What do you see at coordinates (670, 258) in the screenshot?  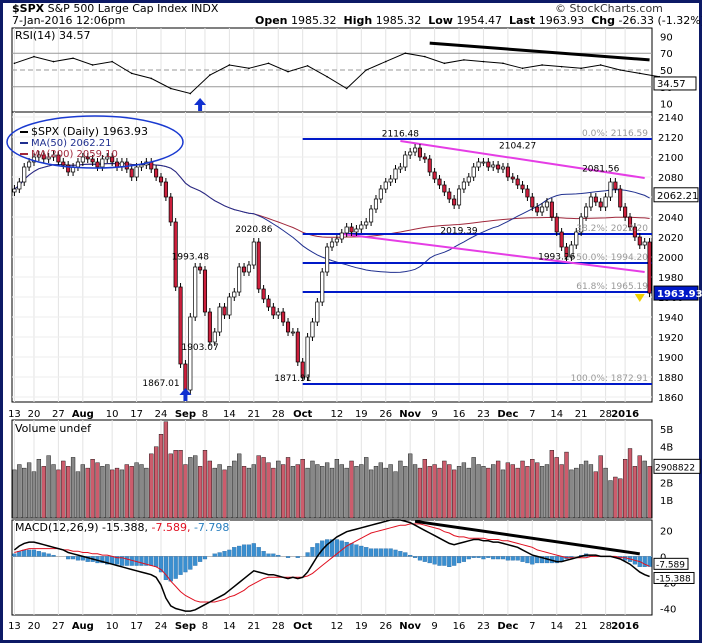 I see `price-tick-label: 2000` at bounding box center [670, 258].